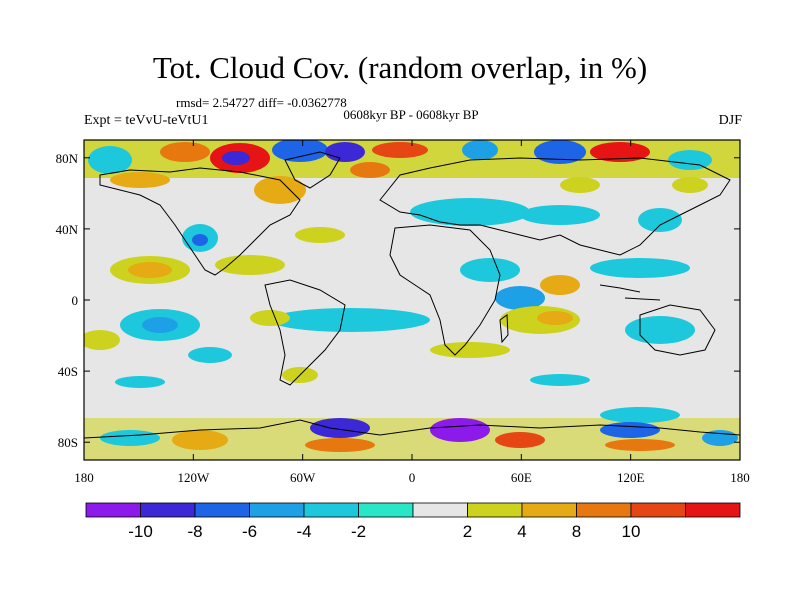 This screenshot has width=800, height=600. What do you see at coordinates (249, 531) in the screenshot?
I see `colorbar-label: -6` at bounding box center [249, 531].